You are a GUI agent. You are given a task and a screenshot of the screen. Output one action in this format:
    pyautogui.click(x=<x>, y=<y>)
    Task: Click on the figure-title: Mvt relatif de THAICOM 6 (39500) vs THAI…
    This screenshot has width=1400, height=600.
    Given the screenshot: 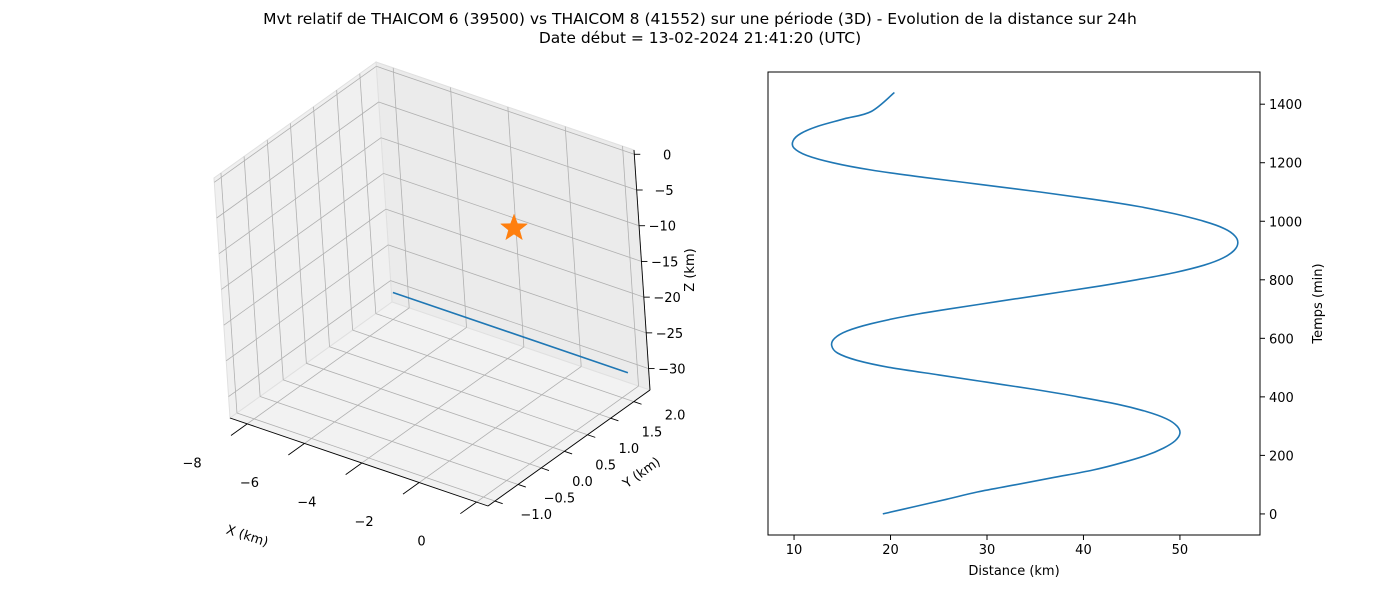 What is the action you would take?
    pyautogui.click(x=700, y=29)
    